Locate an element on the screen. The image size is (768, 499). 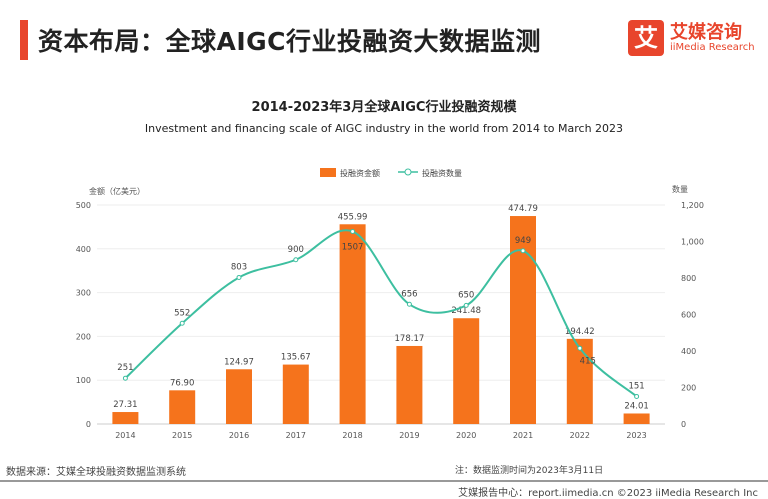
logo: 艾 艾媒咨询 iiMedia Research is located at coordinates (693, 39).